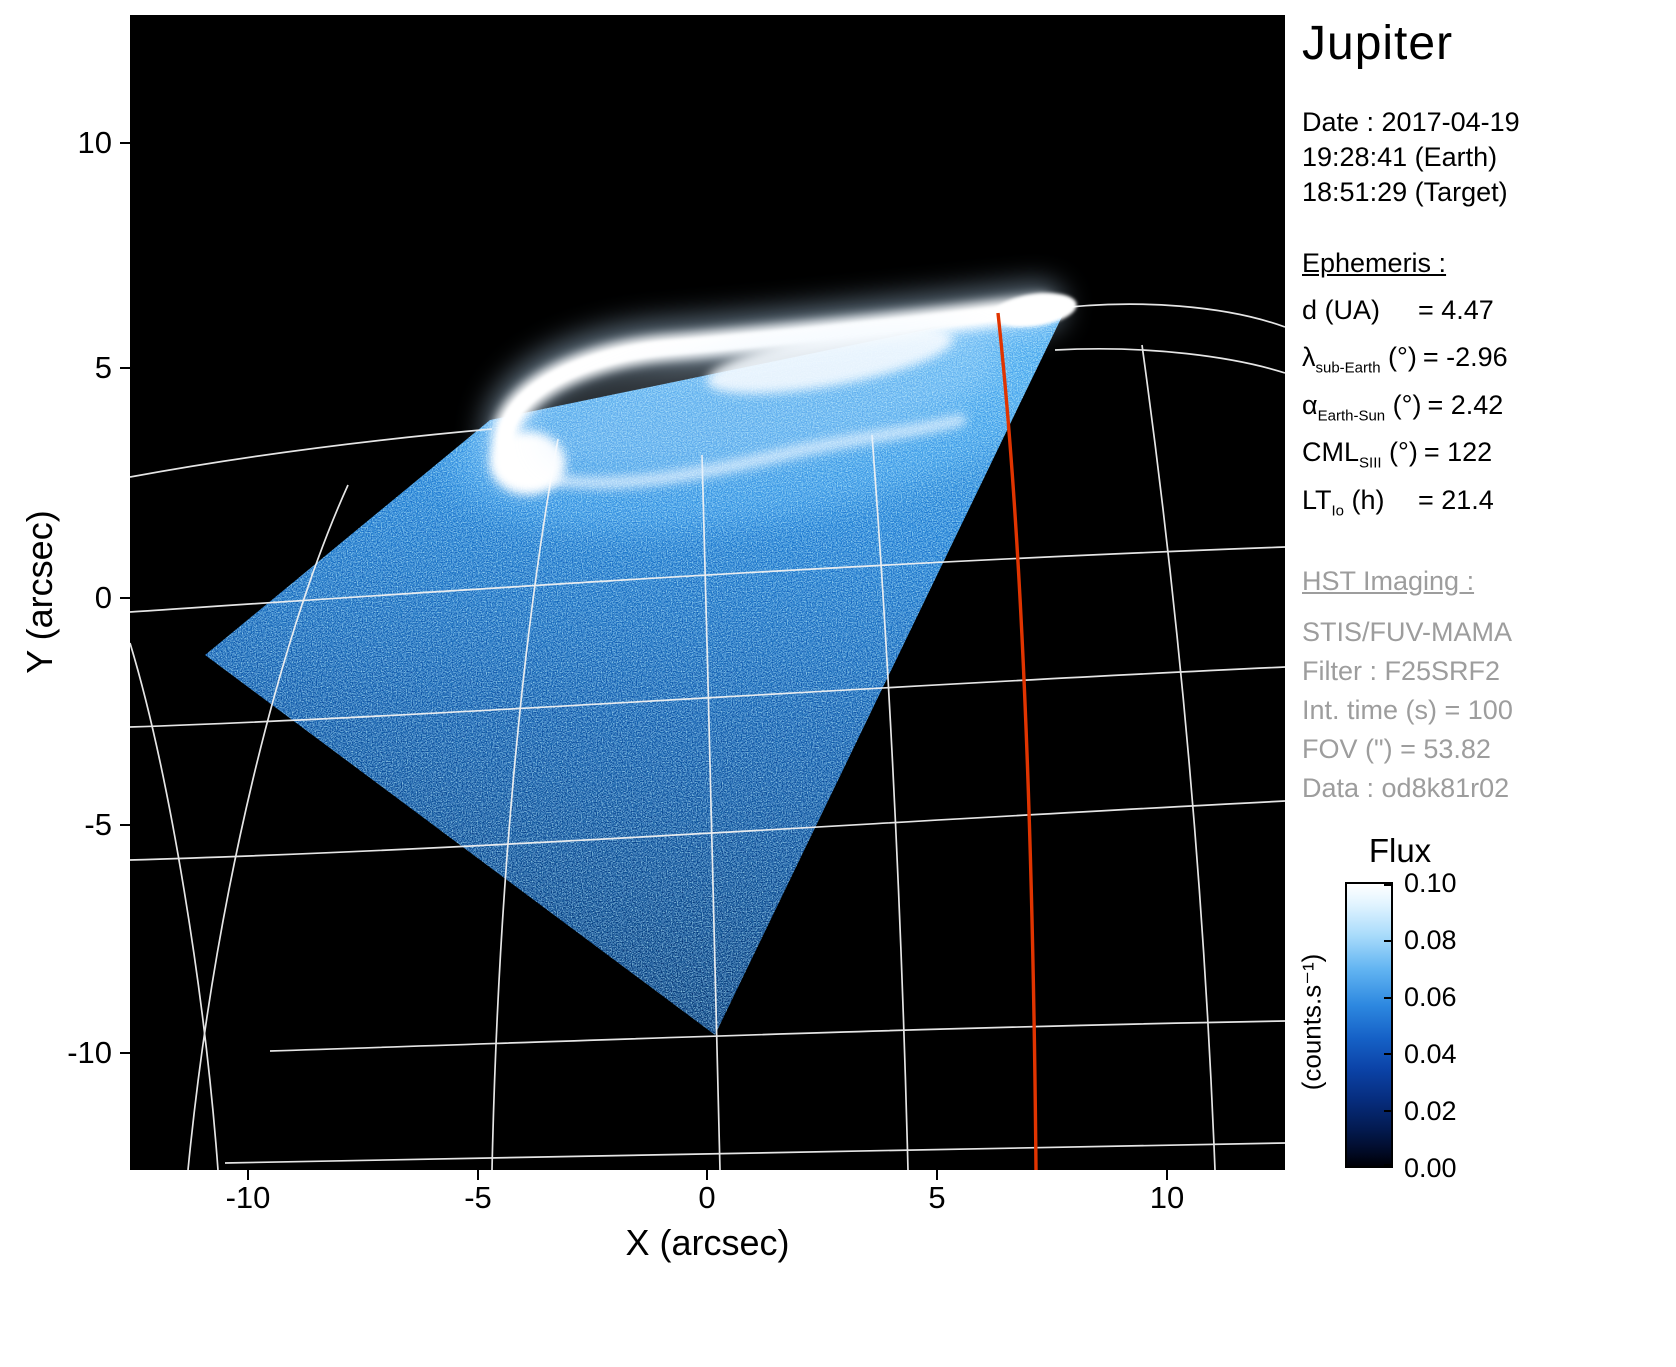  Describe the element at coordinates (1311, 1022) in the screenshot. I see `colorbar-units-label: (counts.s⁻¹)` at that location.